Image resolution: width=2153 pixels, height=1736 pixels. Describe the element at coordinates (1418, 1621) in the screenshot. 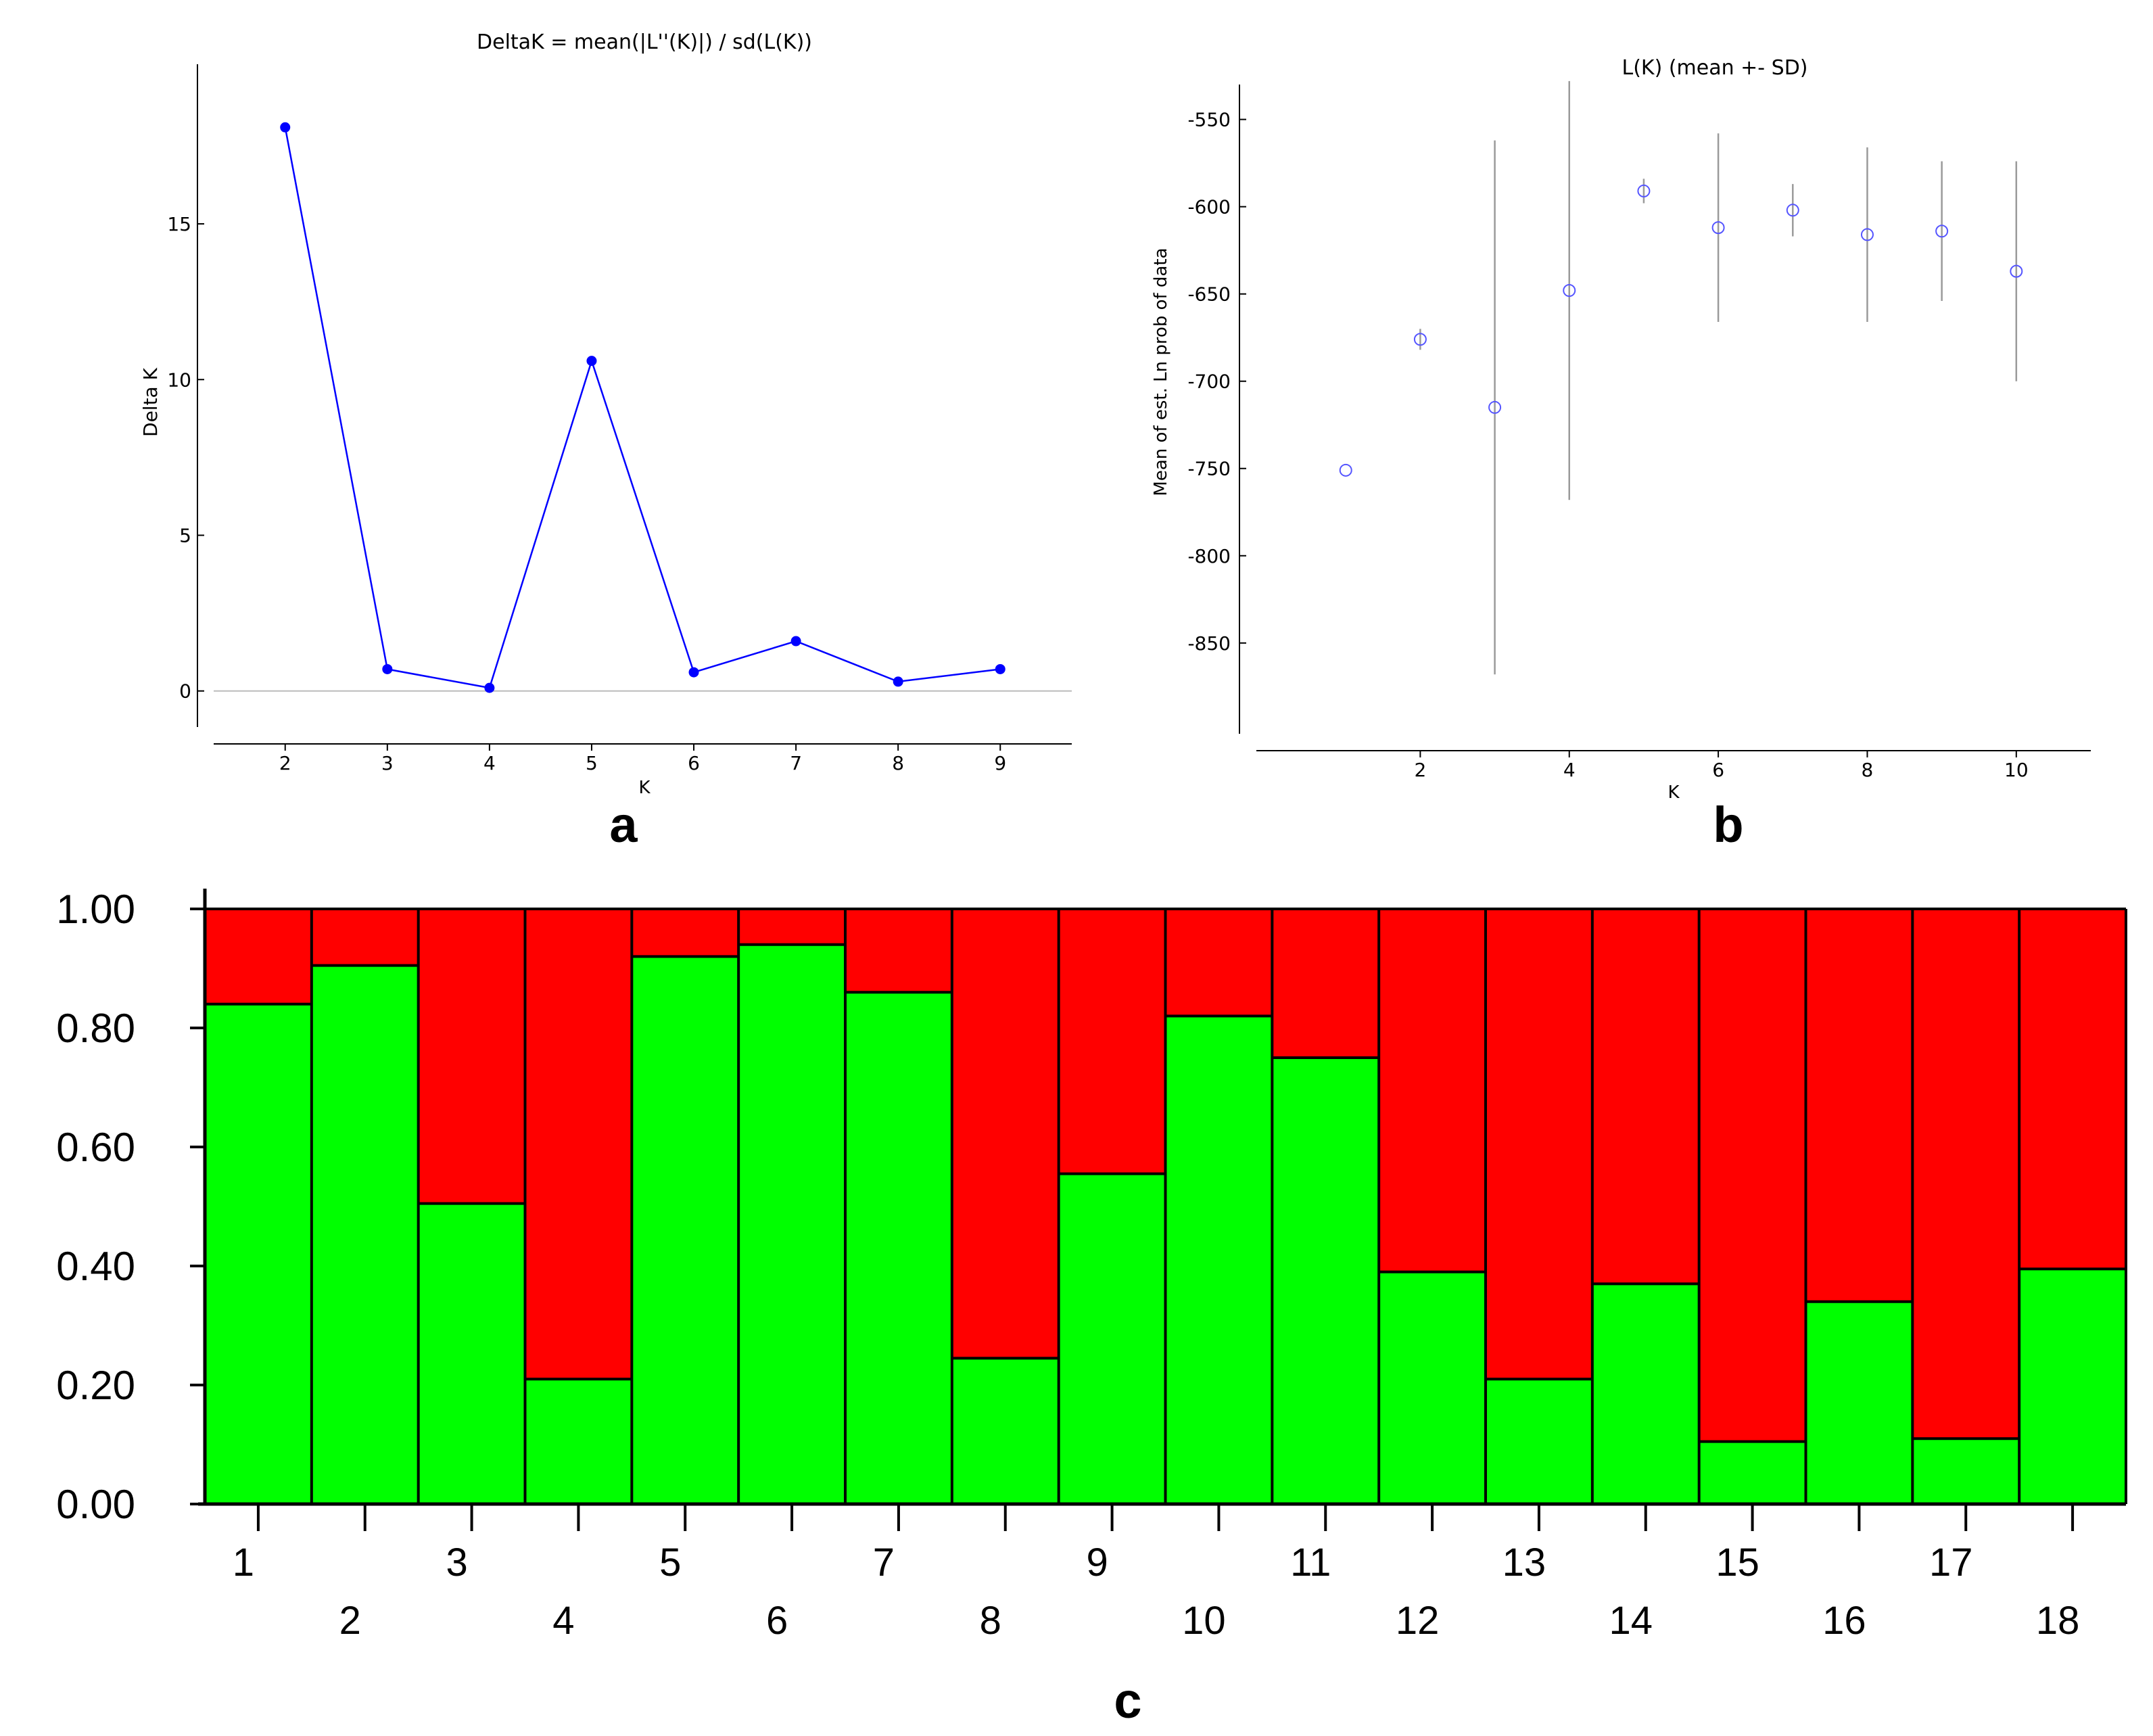

I see `panel-c-x-tick-label: 12` at that location.